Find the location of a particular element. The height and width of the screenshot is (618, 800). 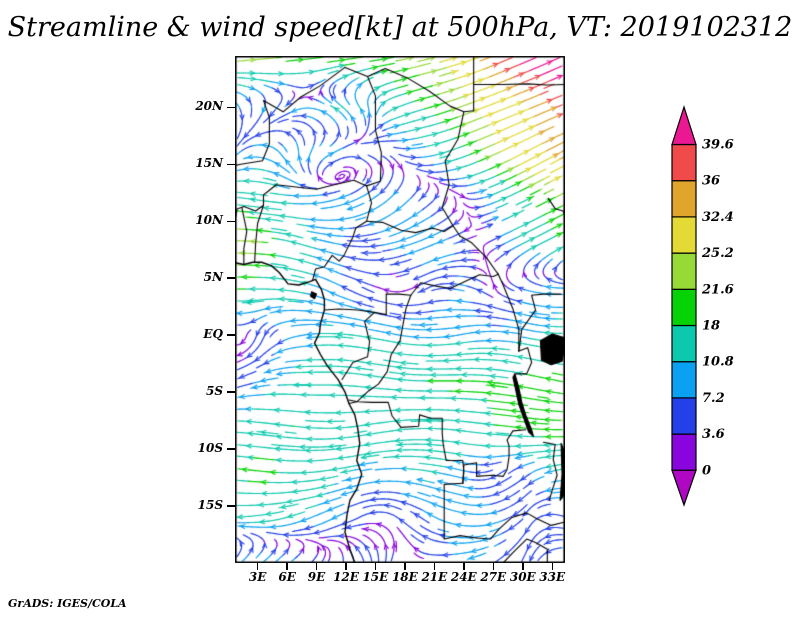

lon-tick-label: 12E is located at coordinates (346, 577).